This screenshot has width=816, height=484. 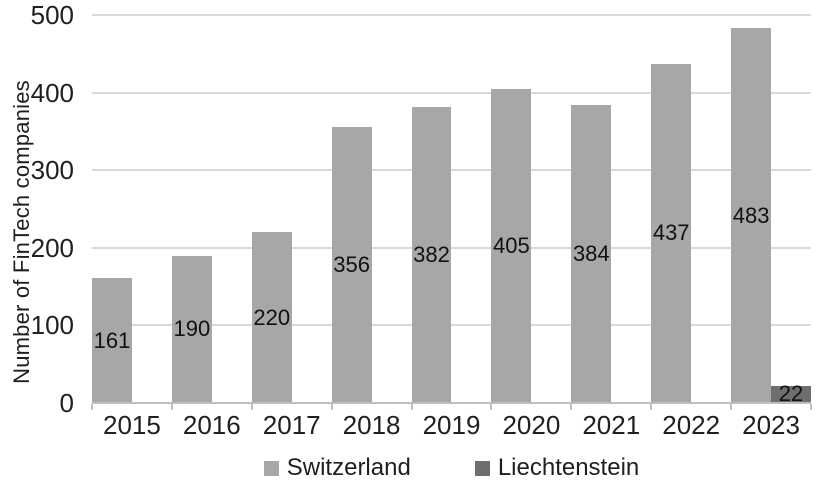 What do you see at coordinates (52, 170) in the screenshot?
I see `y-tick-label-300: 300` at bounding box center [52, 170].